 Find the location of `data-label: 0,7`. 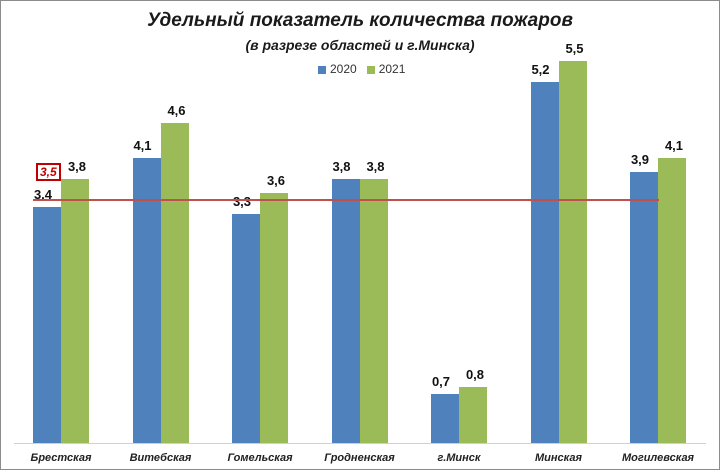

data-label: 0,7 is located at coordinates (441, 382).